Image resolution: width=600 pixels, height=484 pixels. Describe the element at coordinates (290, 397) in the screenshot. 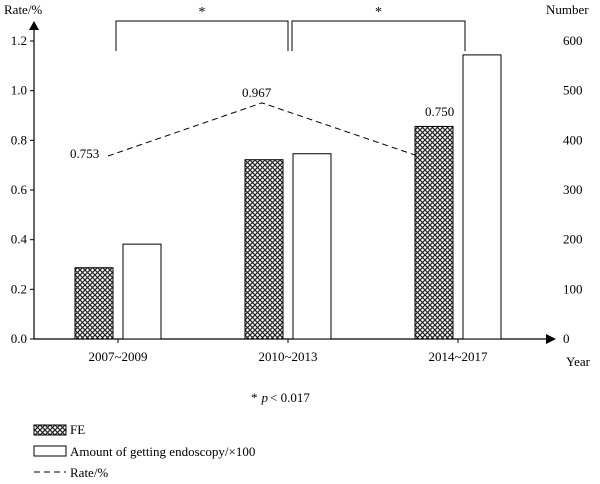

I see `note-threshold: < 0.017` at that location.